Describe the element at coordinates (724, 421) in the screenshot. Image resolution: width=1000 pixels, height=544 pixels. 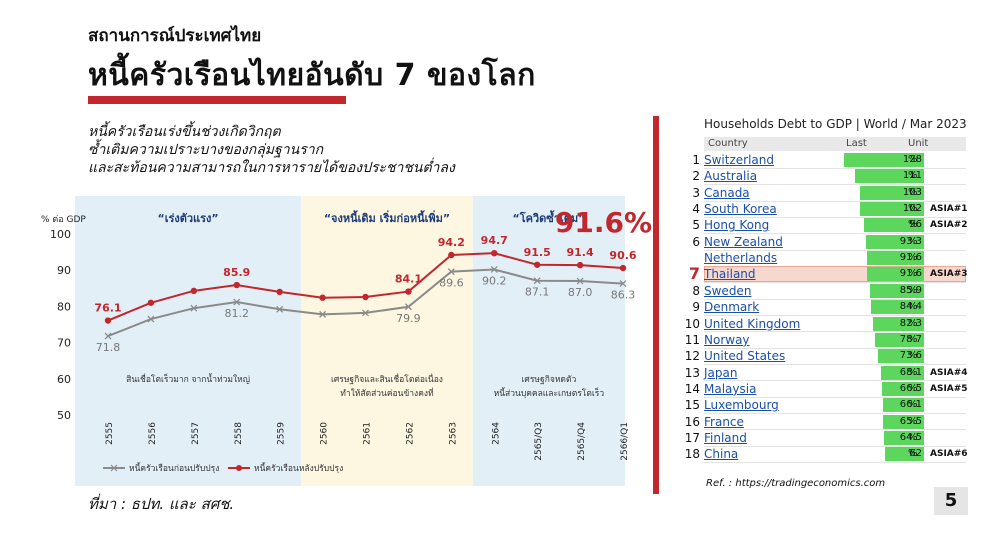
I see `country-link: France` at that location.